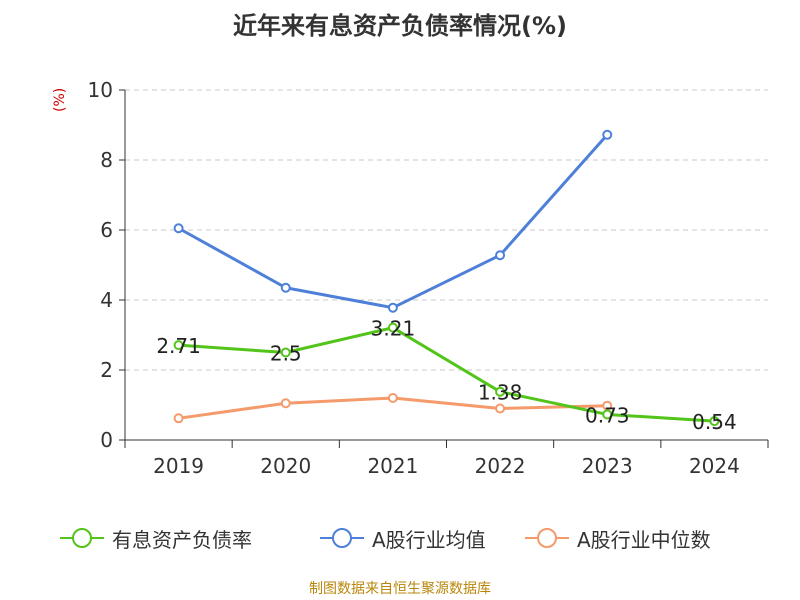 This screenshot has width=800, height=600. What do you see at coordinates (178, 466) in the screenshot?
I see `x-tick-label: 2019` at bounding box center [178, 466].